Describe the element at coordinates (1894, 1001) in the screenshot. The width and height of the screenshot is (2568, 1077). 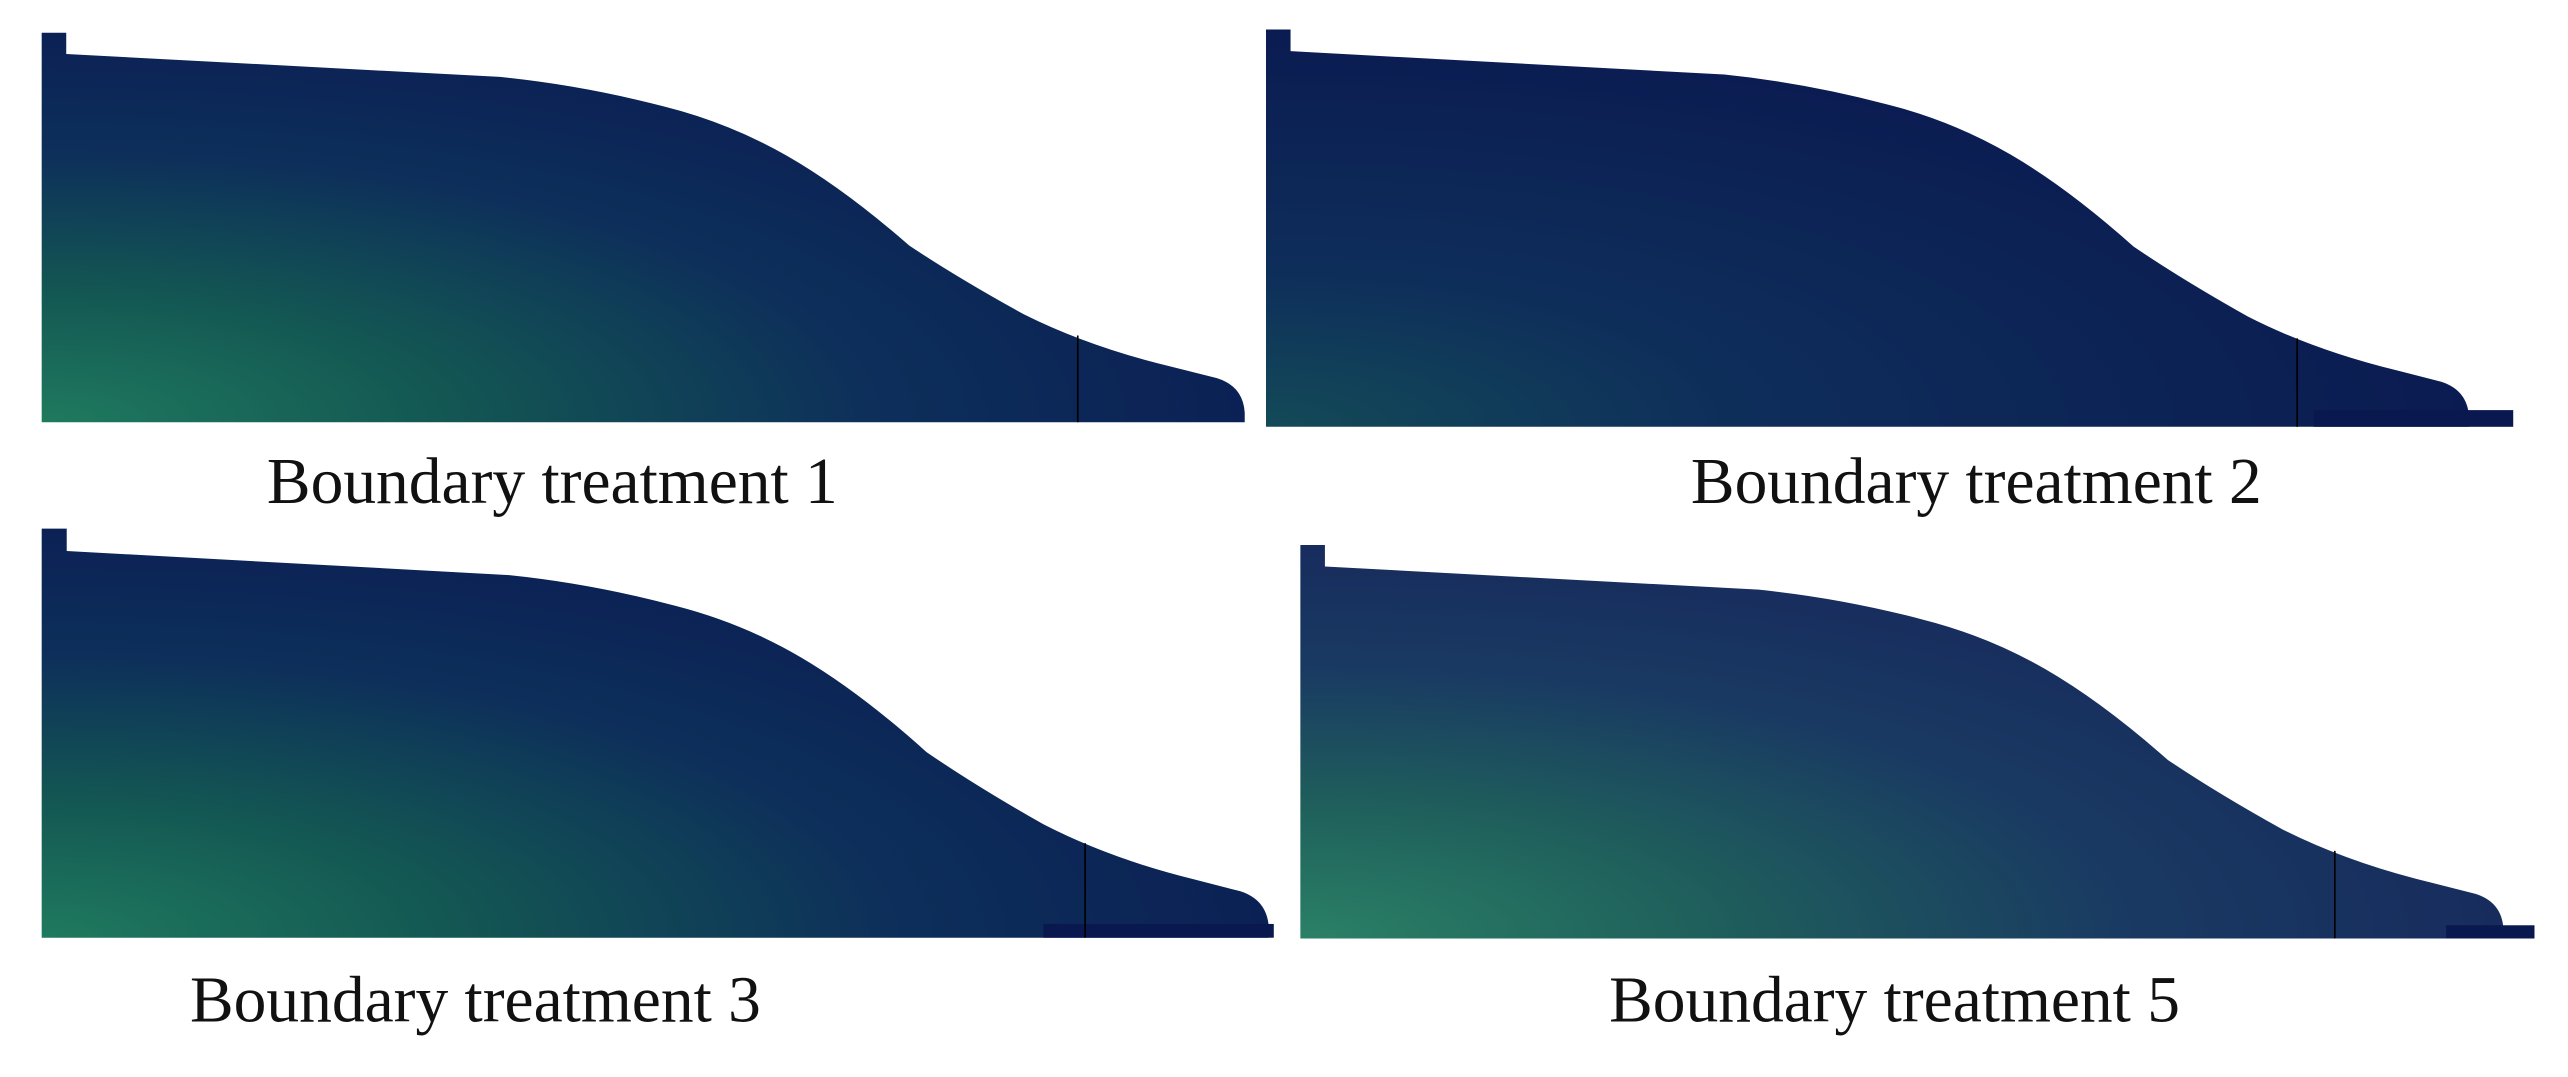
I see `caption: Boundary treatment 5` at that location.